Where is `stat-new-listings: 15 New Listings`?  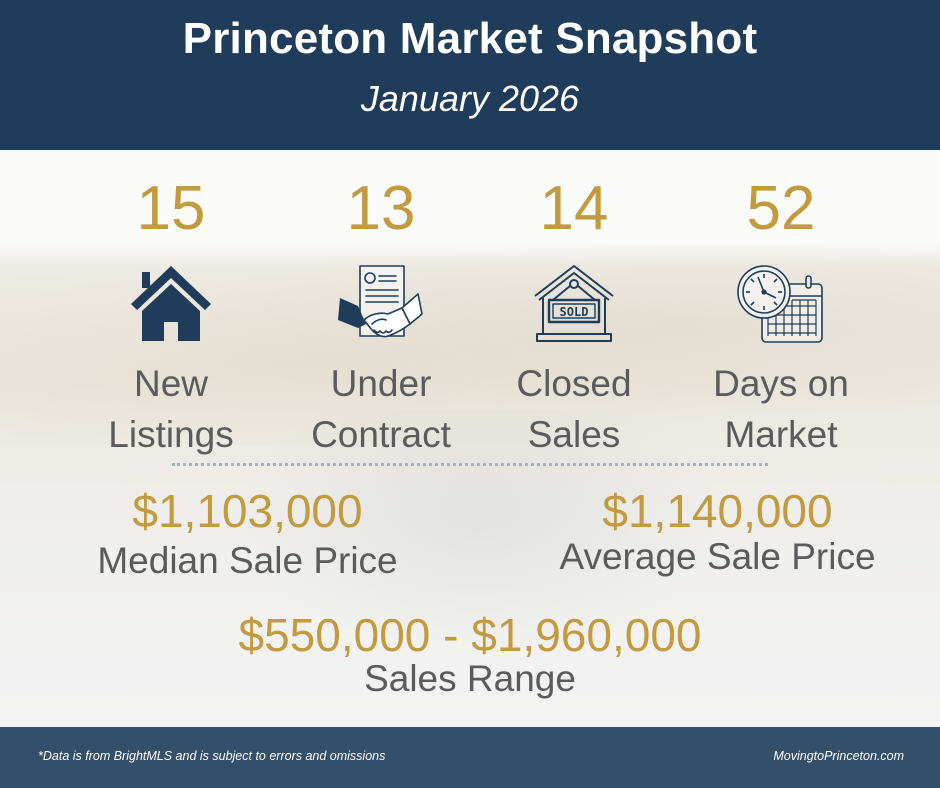 stat-new-listings: 15 New Listings is located at coordinates (171, 319).